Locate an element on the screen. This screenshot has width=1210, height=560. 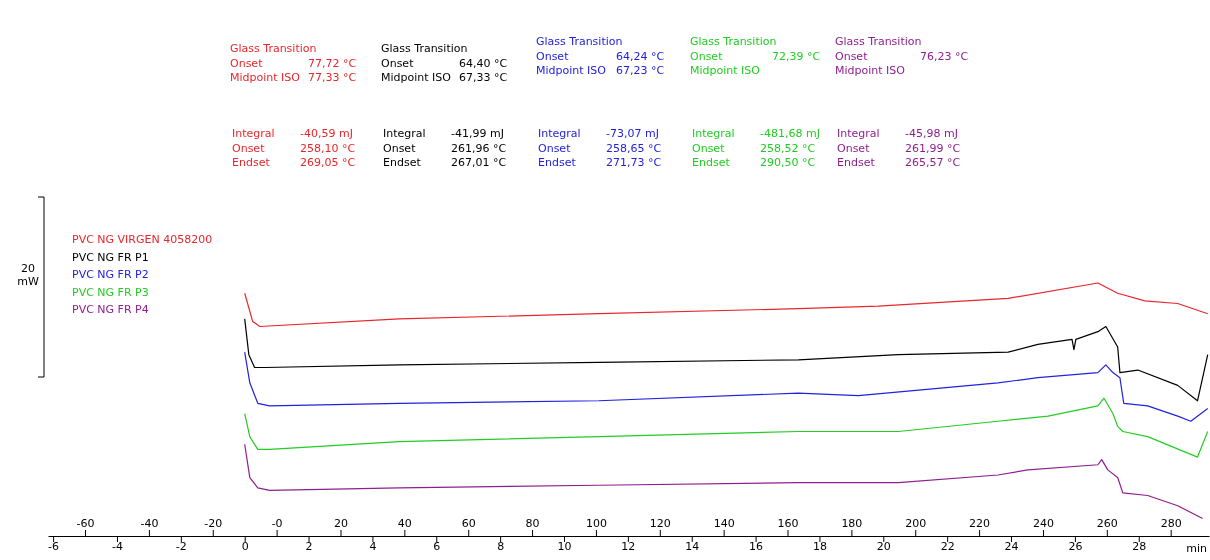
text: PVC NG FR P2 is located at coordinates (110, 274).